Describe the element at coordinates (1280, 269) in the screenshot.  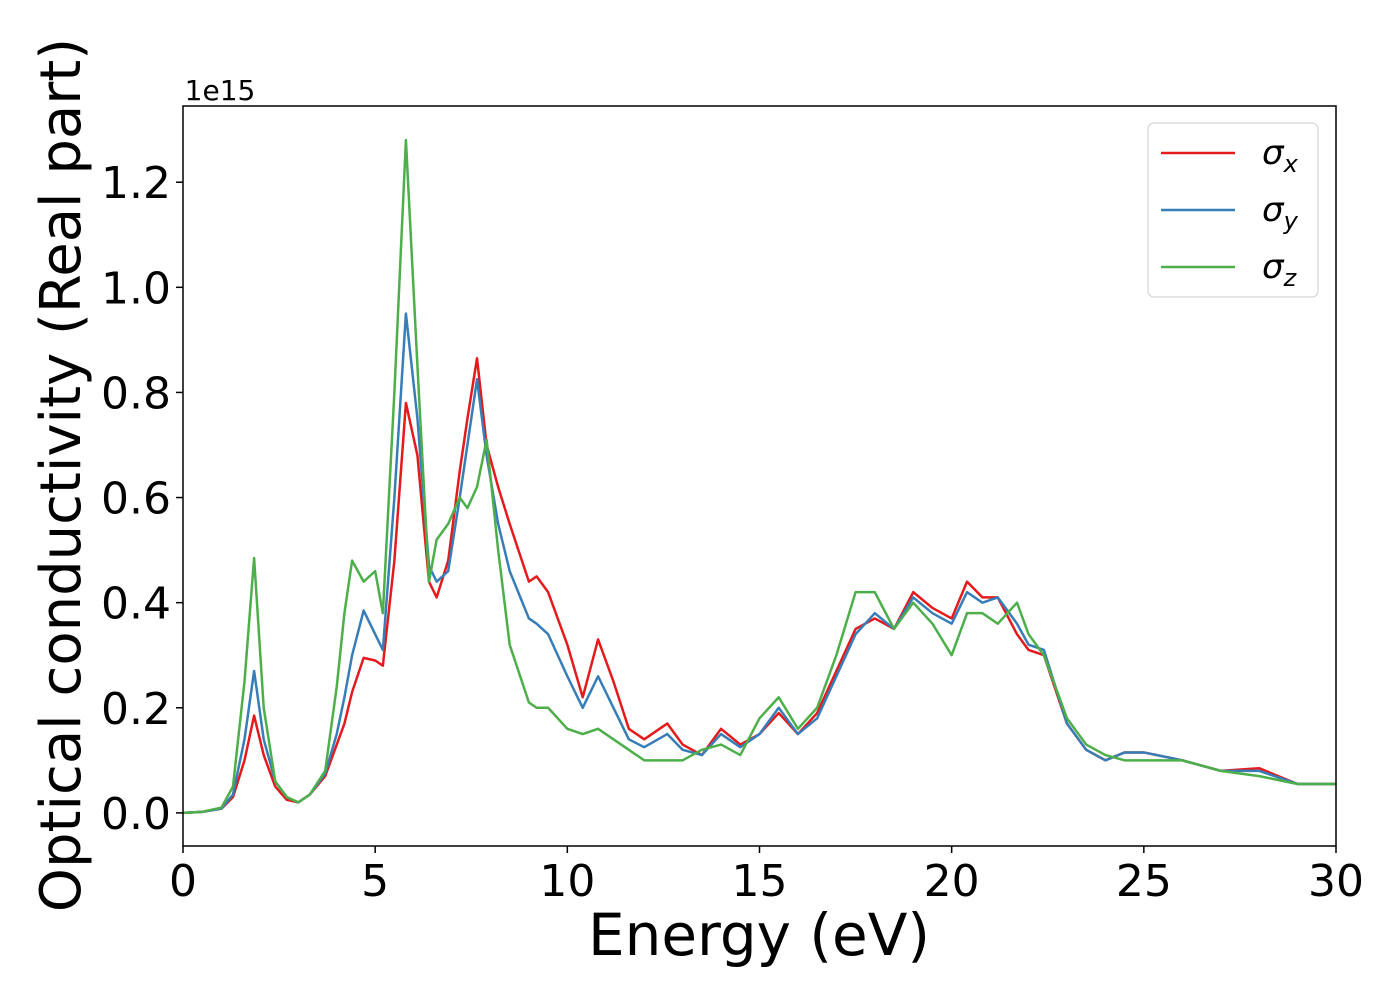
I see `legend-label: σz` at that location.